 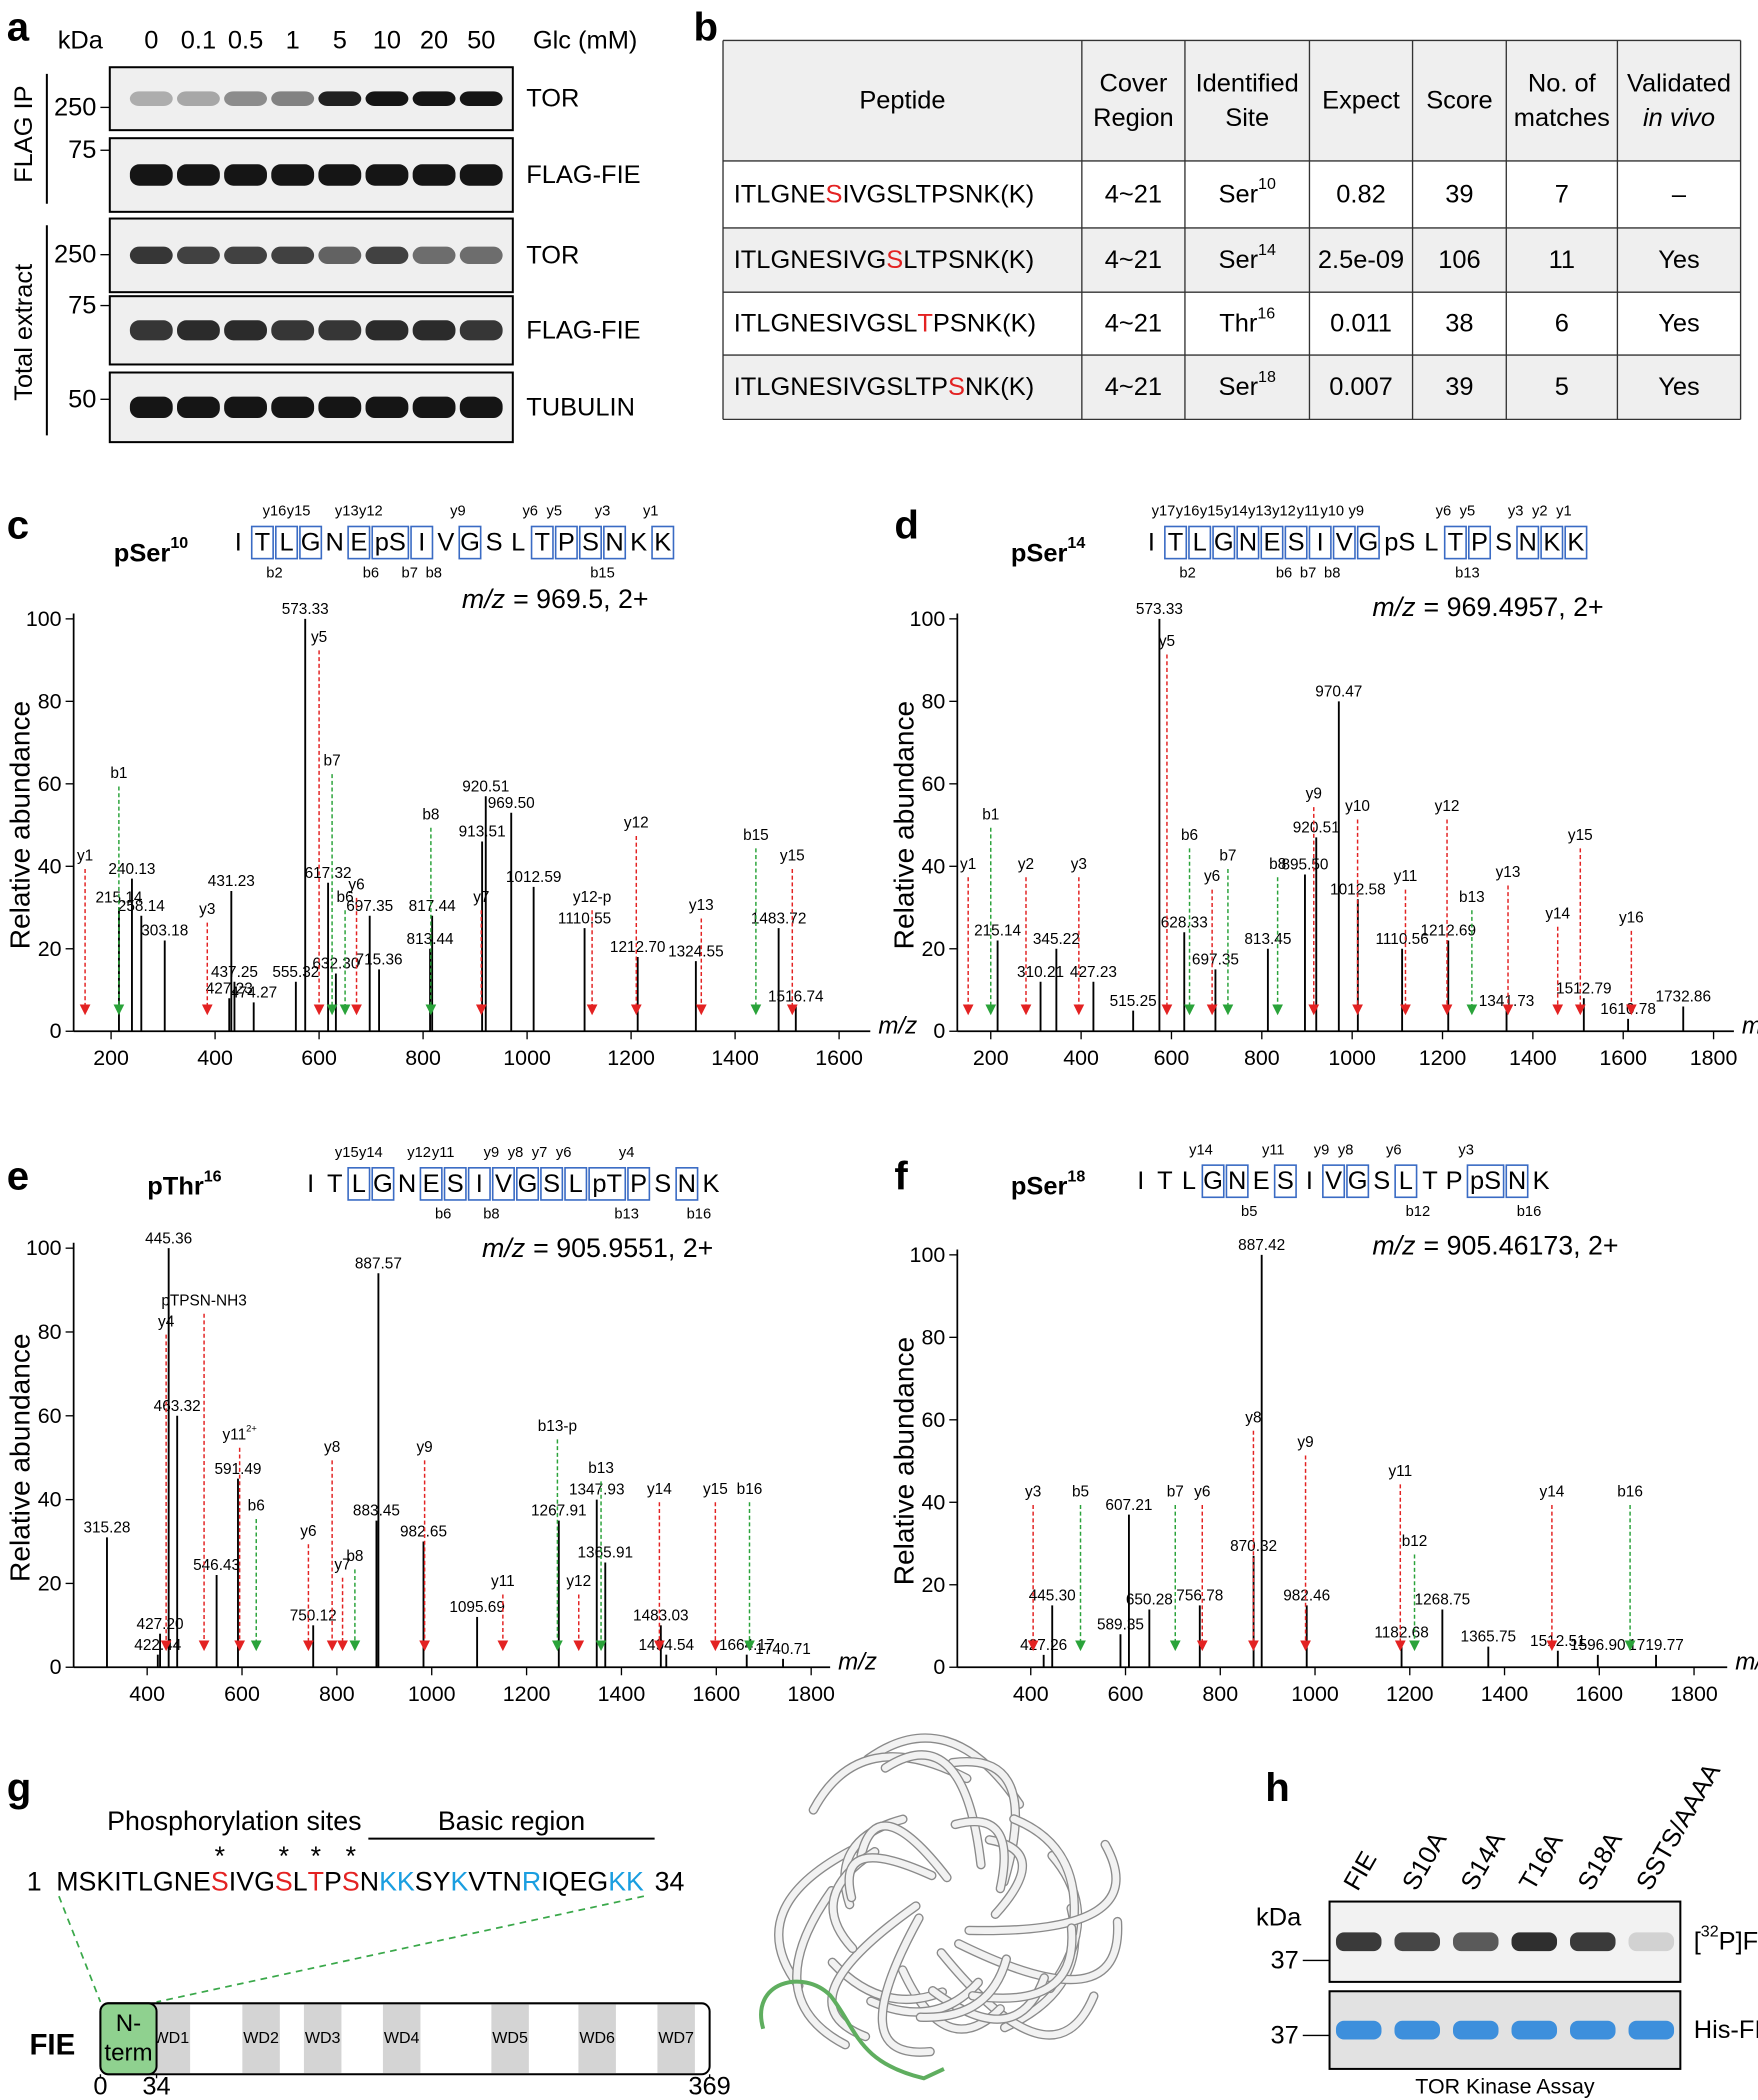 I want to click on x-tick-label: 1600, so click(x=716, y=1694).